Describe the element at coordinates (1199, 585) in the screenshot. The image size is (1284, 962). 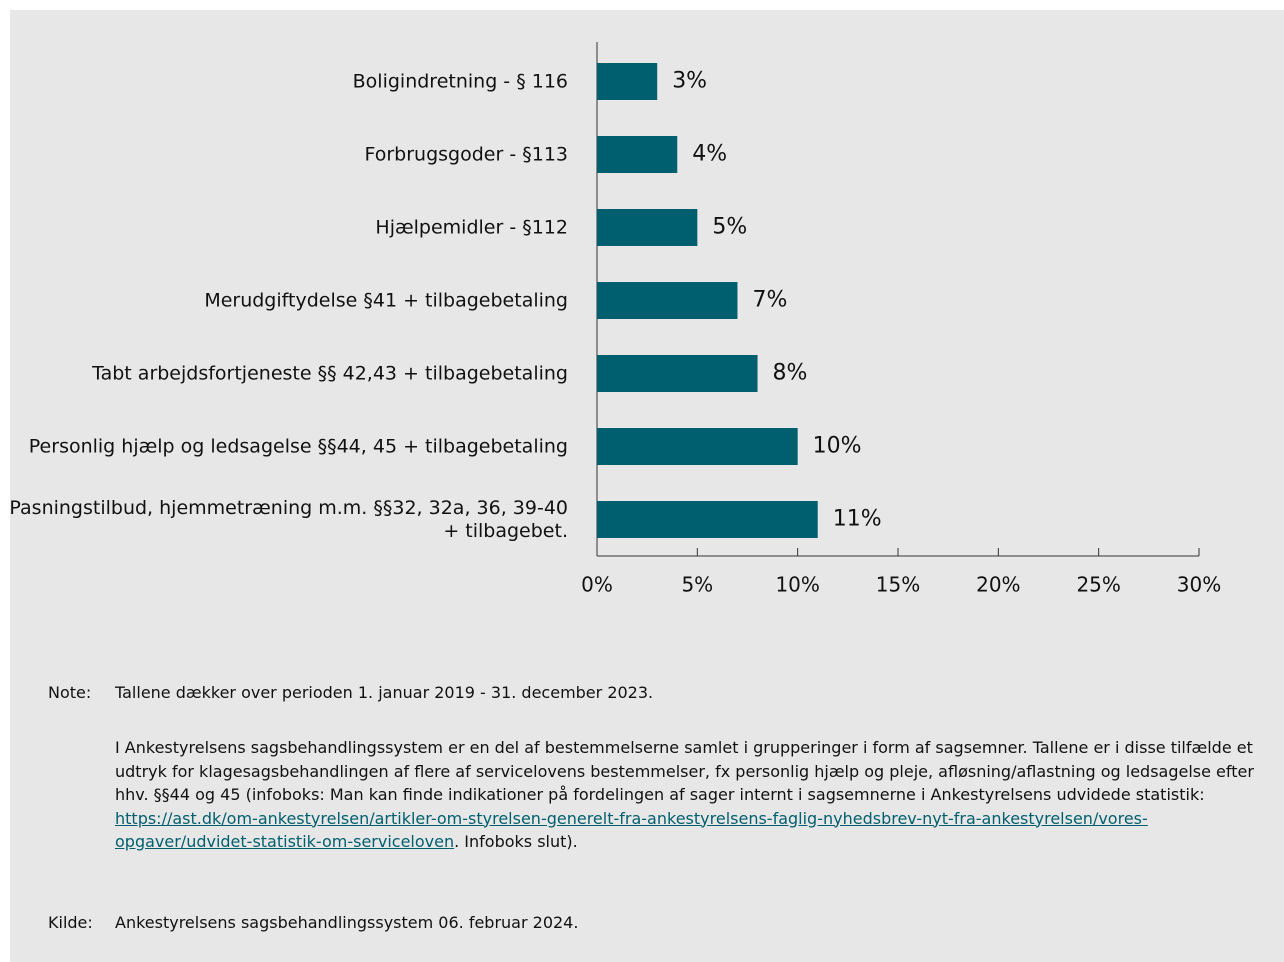
I see `x-tick-label: 30%` at that location.